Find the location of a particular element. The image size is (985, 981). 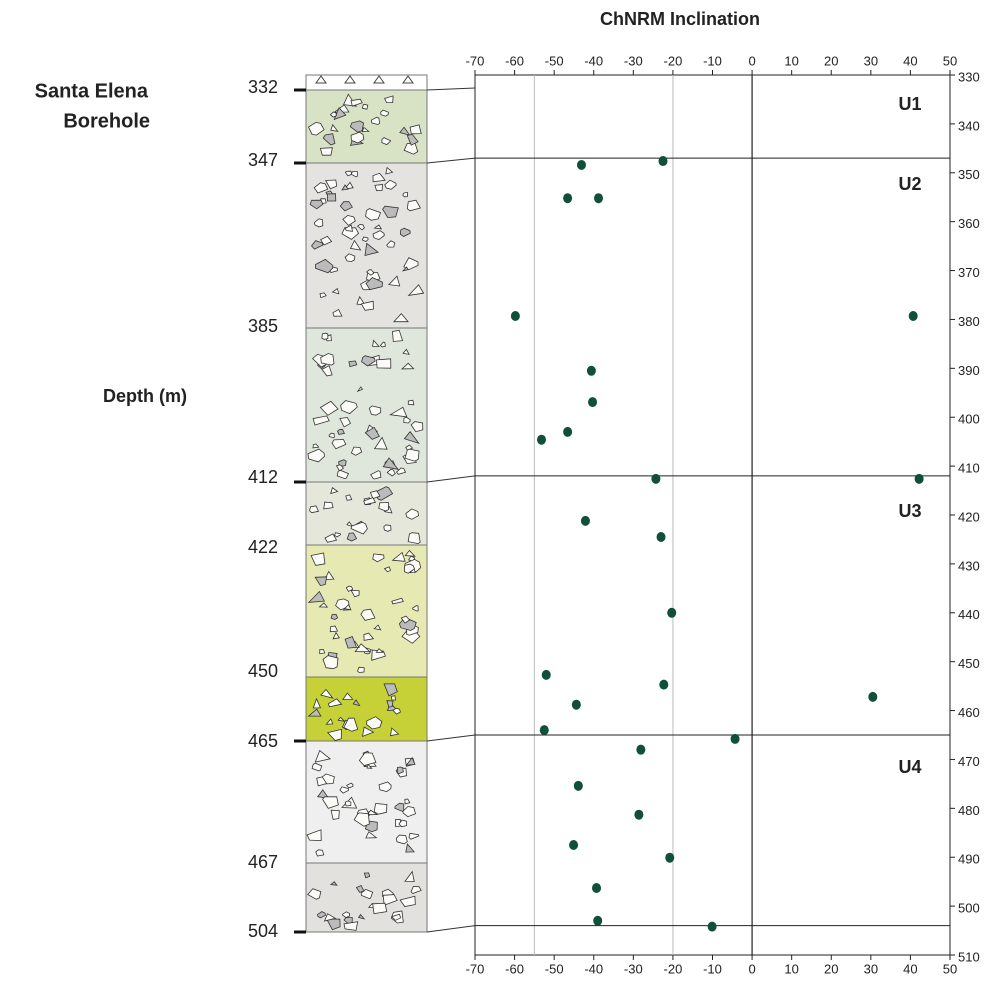

x-tick-label: 40 is located at coordinates (910, 60).